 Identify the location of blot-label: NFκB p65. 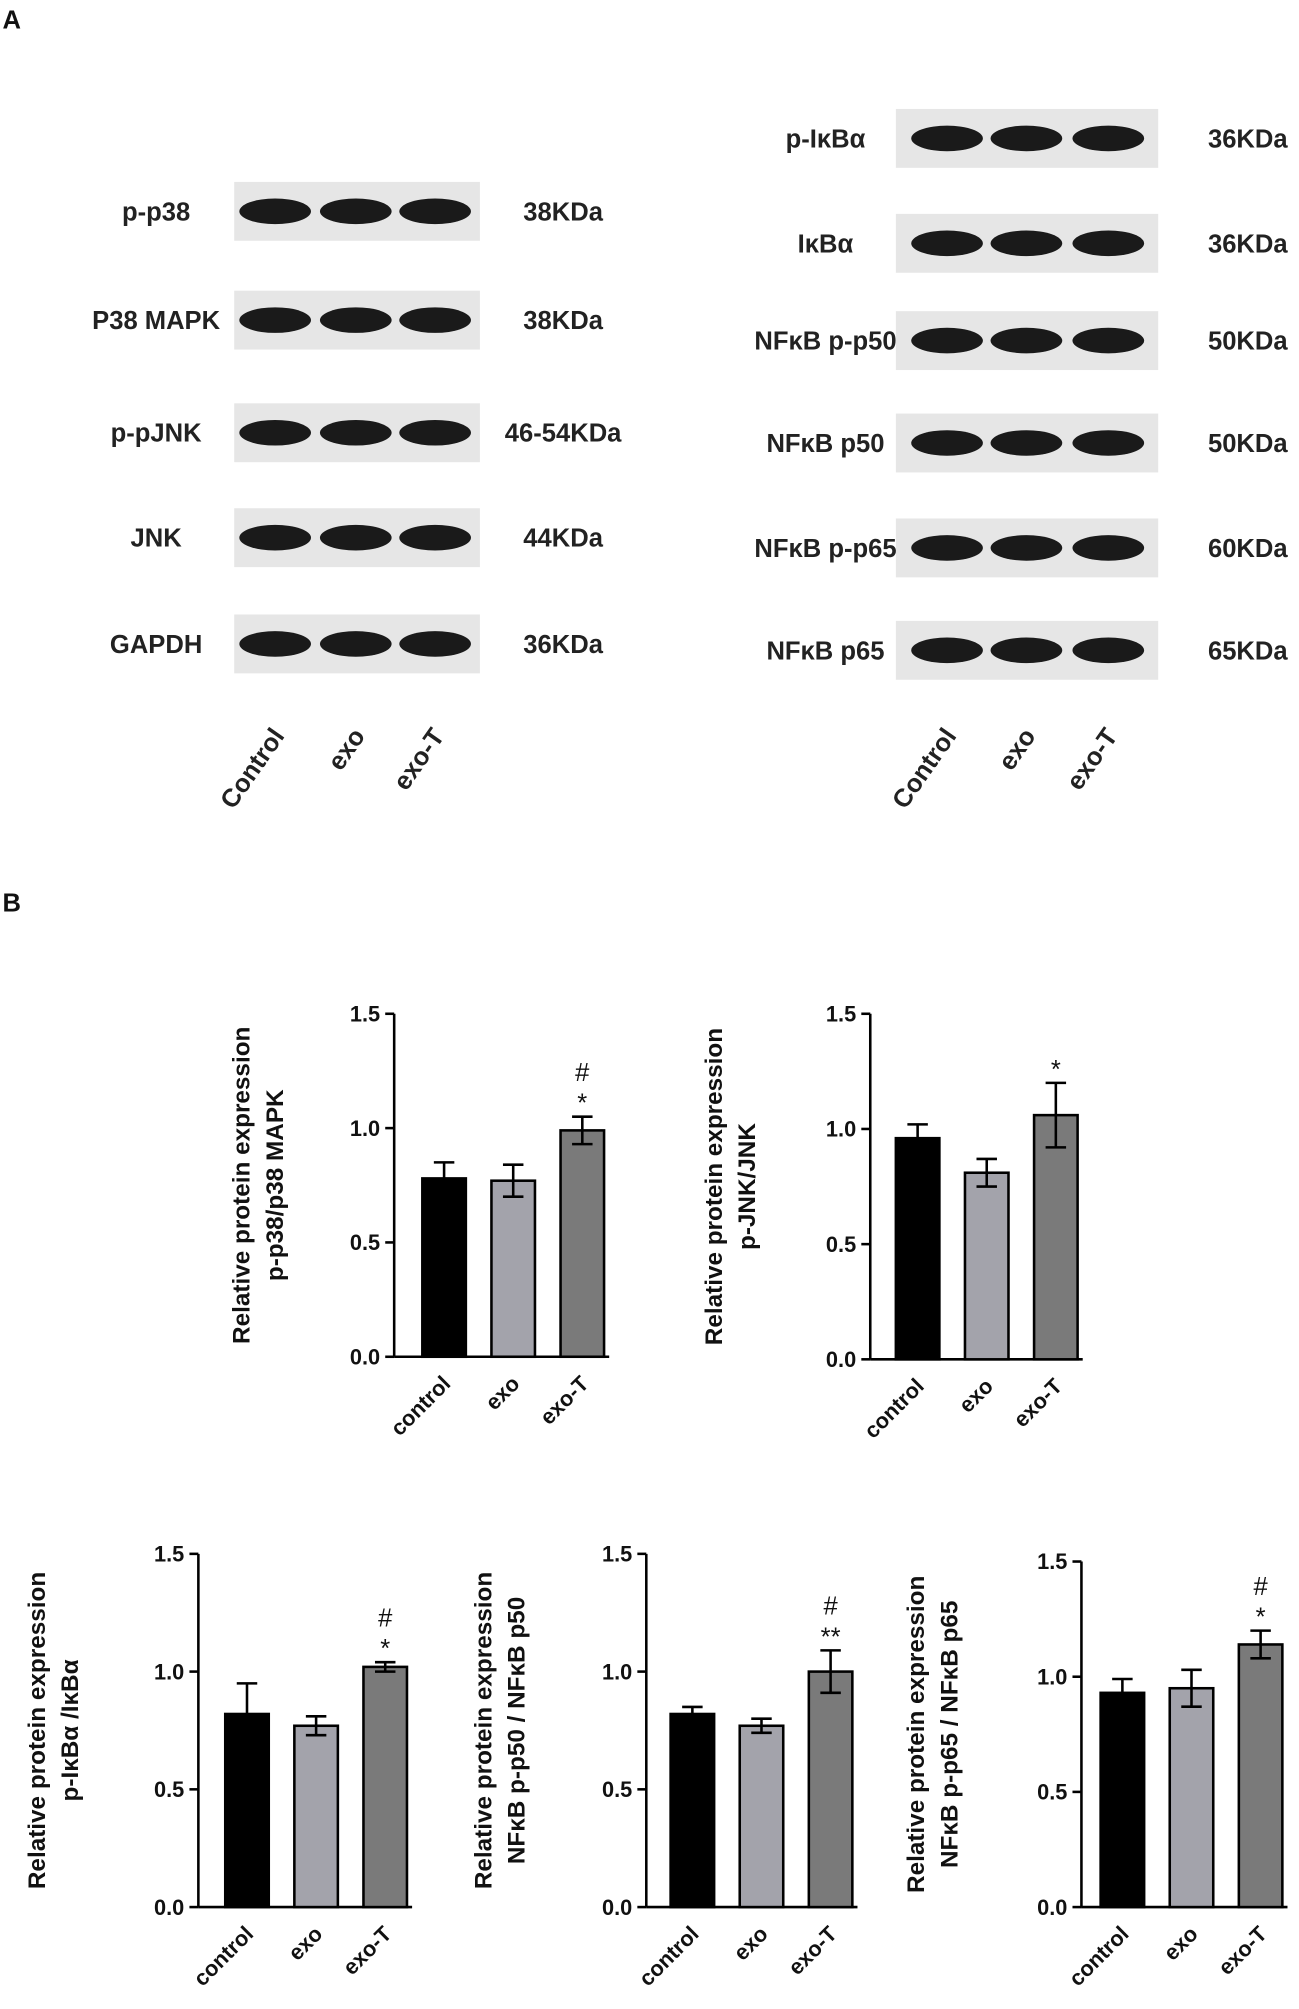
(825, 651).